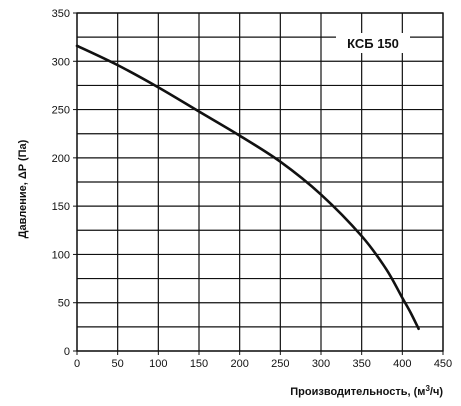 The width and height of the screenshot is (461, 406). Describe the element at coordinates (366, 391) in the screenshot. I see `x-axis-title: Производительность, (м3/ч)` at that location.